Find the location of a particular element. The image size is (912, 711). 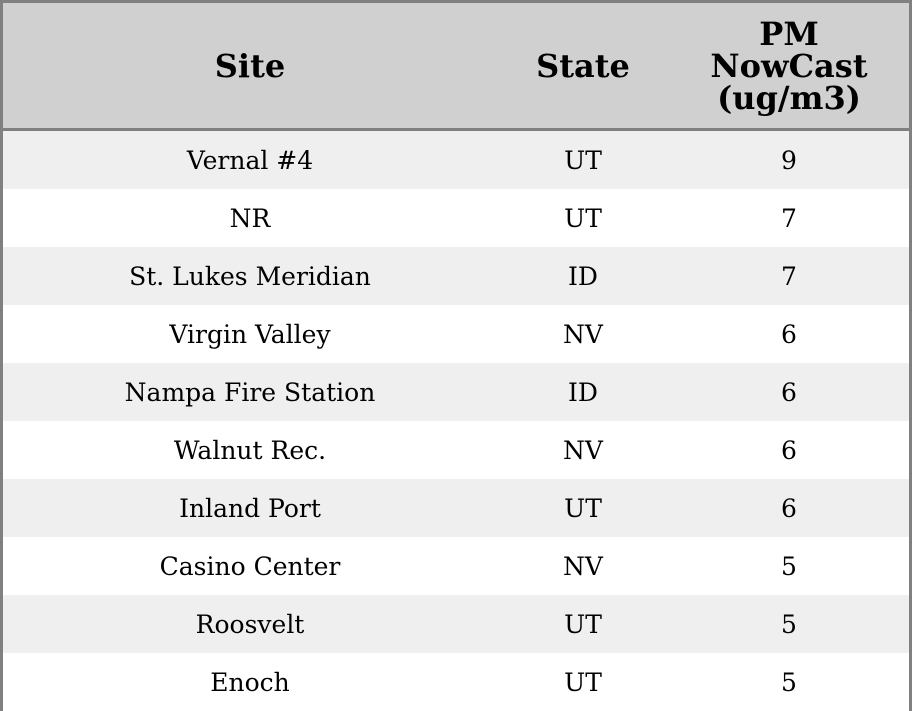

table-row: Enoch UT 5 is located at coordinates (456, 682).